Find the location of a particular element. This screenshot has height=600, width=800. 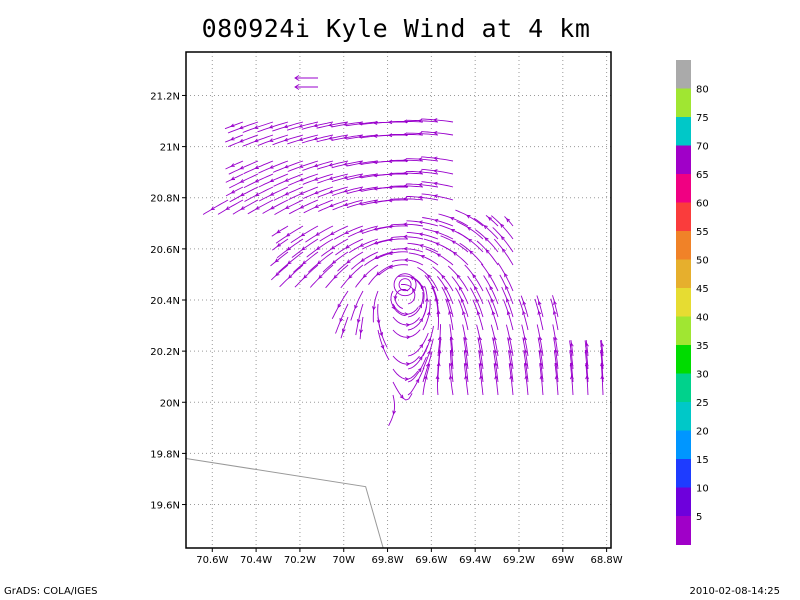

colorbar-label: 75 is located at coordinates (702, 118).